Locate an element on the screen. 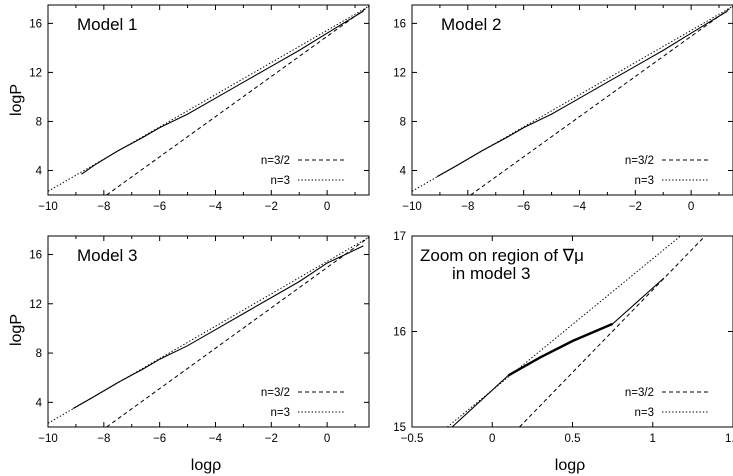 This screenshot has height=476, width=733. panel-title: Zoom on region of ∇μ is located at coordinates (502, 255).